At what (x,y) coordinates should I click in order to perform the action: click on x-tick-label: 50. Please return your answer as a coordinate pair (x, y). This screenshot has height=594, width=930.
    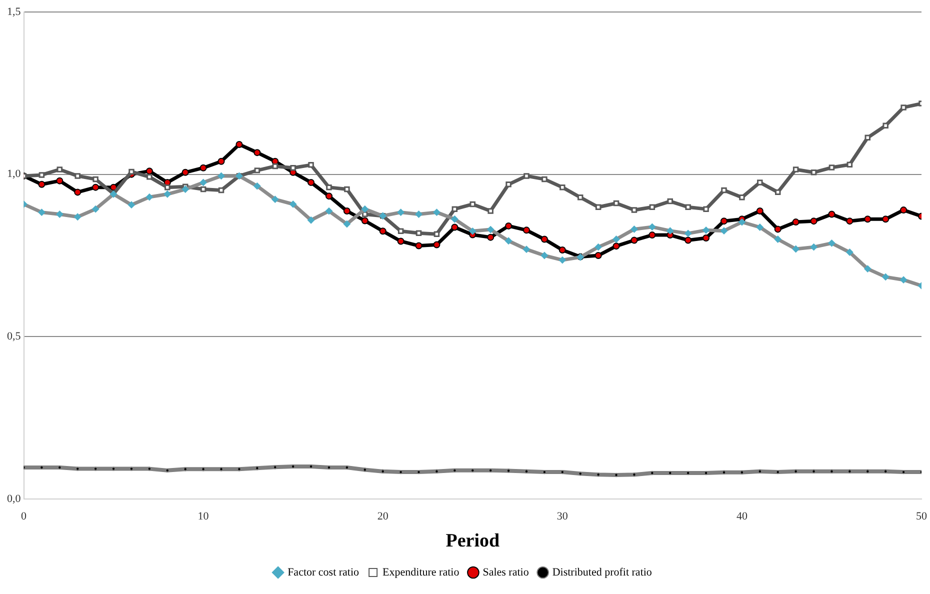
    Looking at the image, I should click on (922, 516).